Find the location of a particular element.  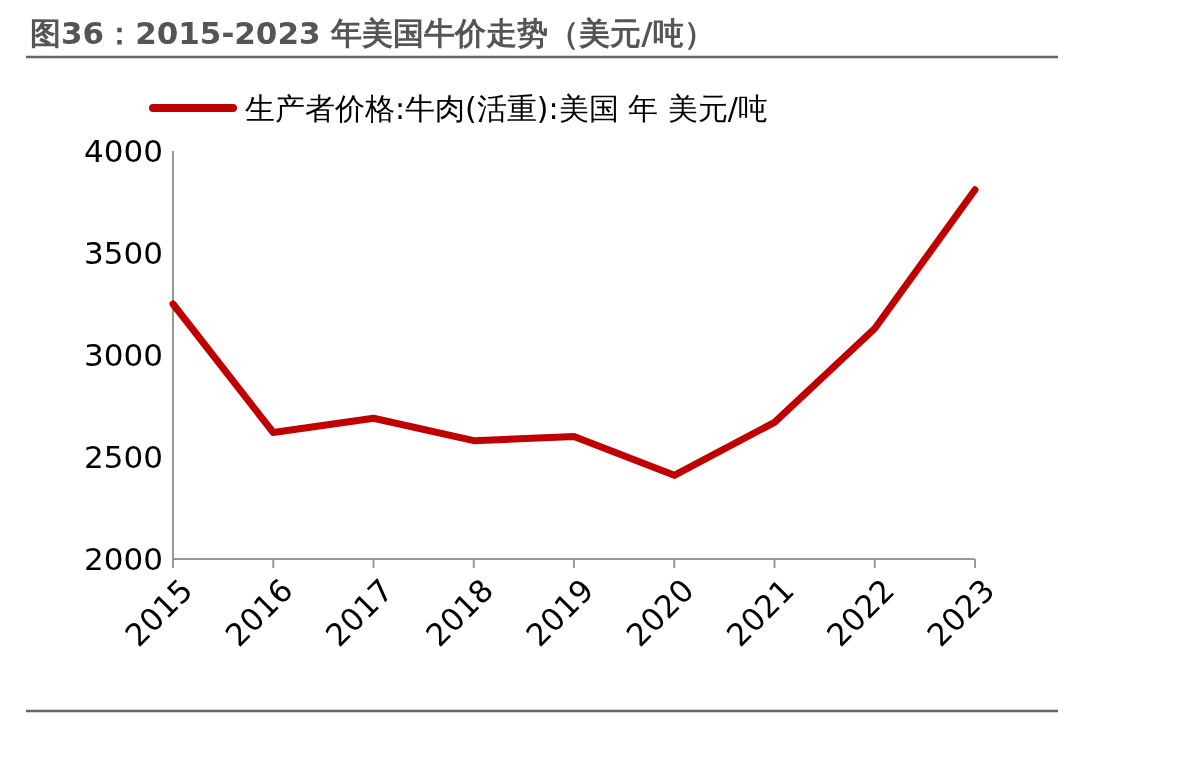

y-tick-label: 3000 is located at coordinates (123, 354).